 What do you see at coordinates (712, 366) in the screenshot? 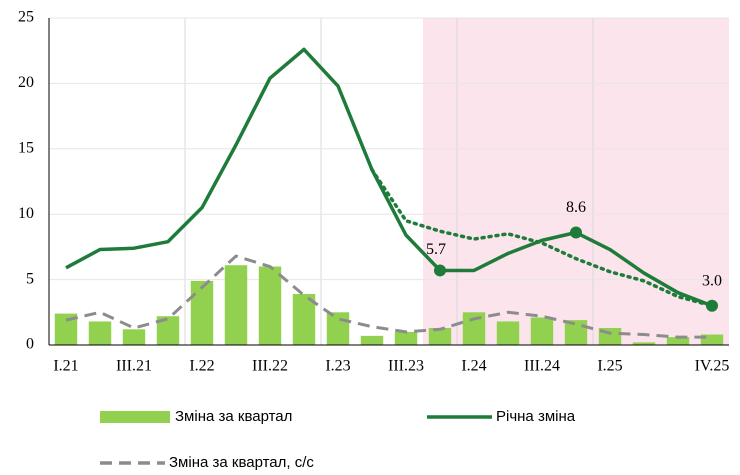
I see `x-tick-label: IV.25` at bounding box center [712, 366].